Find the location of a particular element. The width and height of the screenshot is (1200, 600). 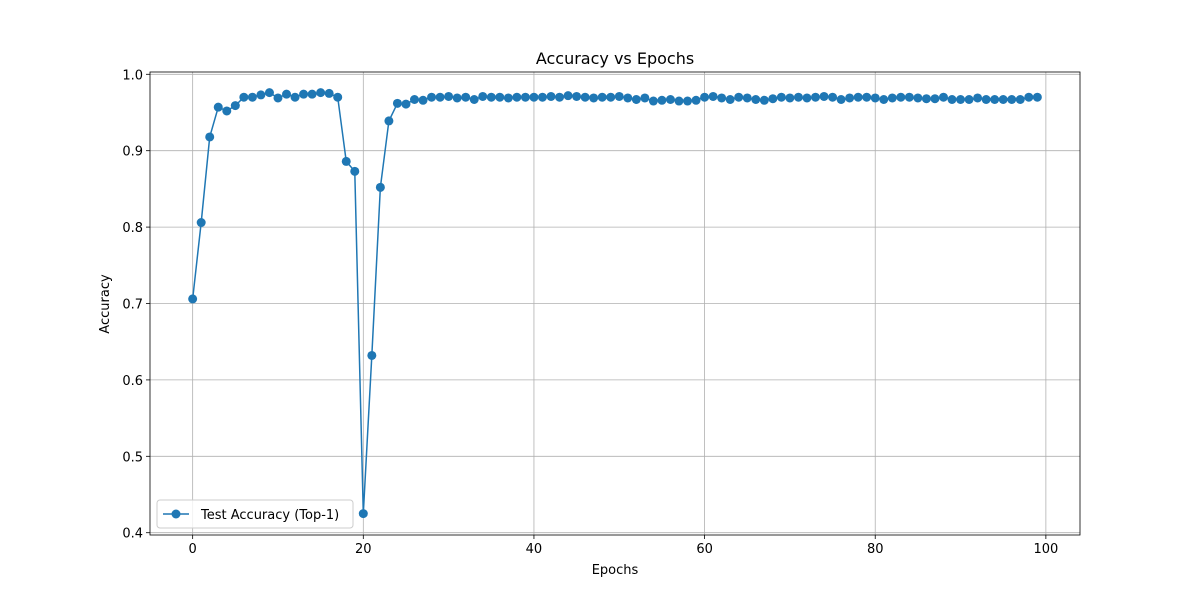

x-tick-label: 80 is located at coordinates (875, 549).